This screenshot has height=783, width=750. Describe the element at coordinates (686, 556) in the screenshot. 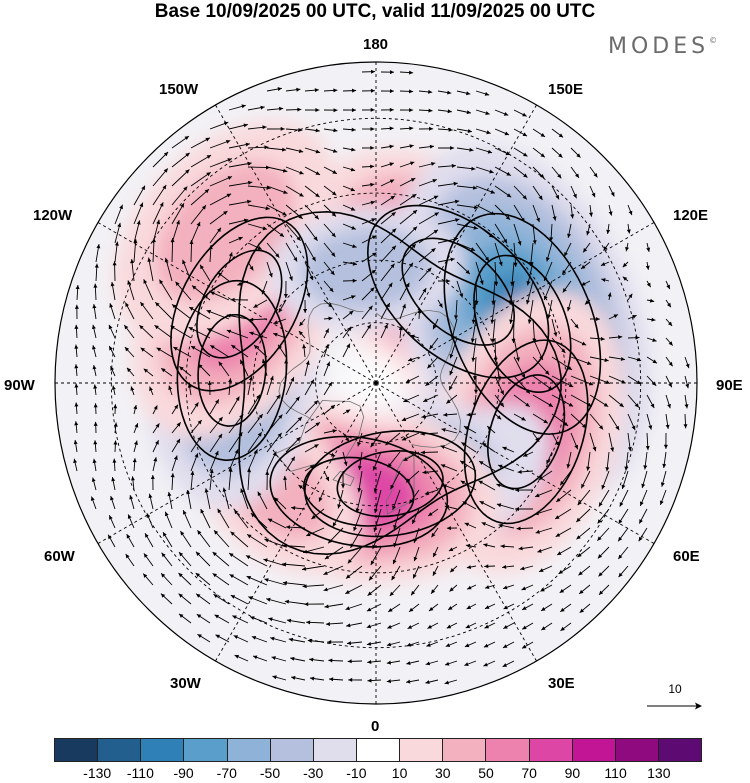

I see `lon-label-60e: 60E` at that location.